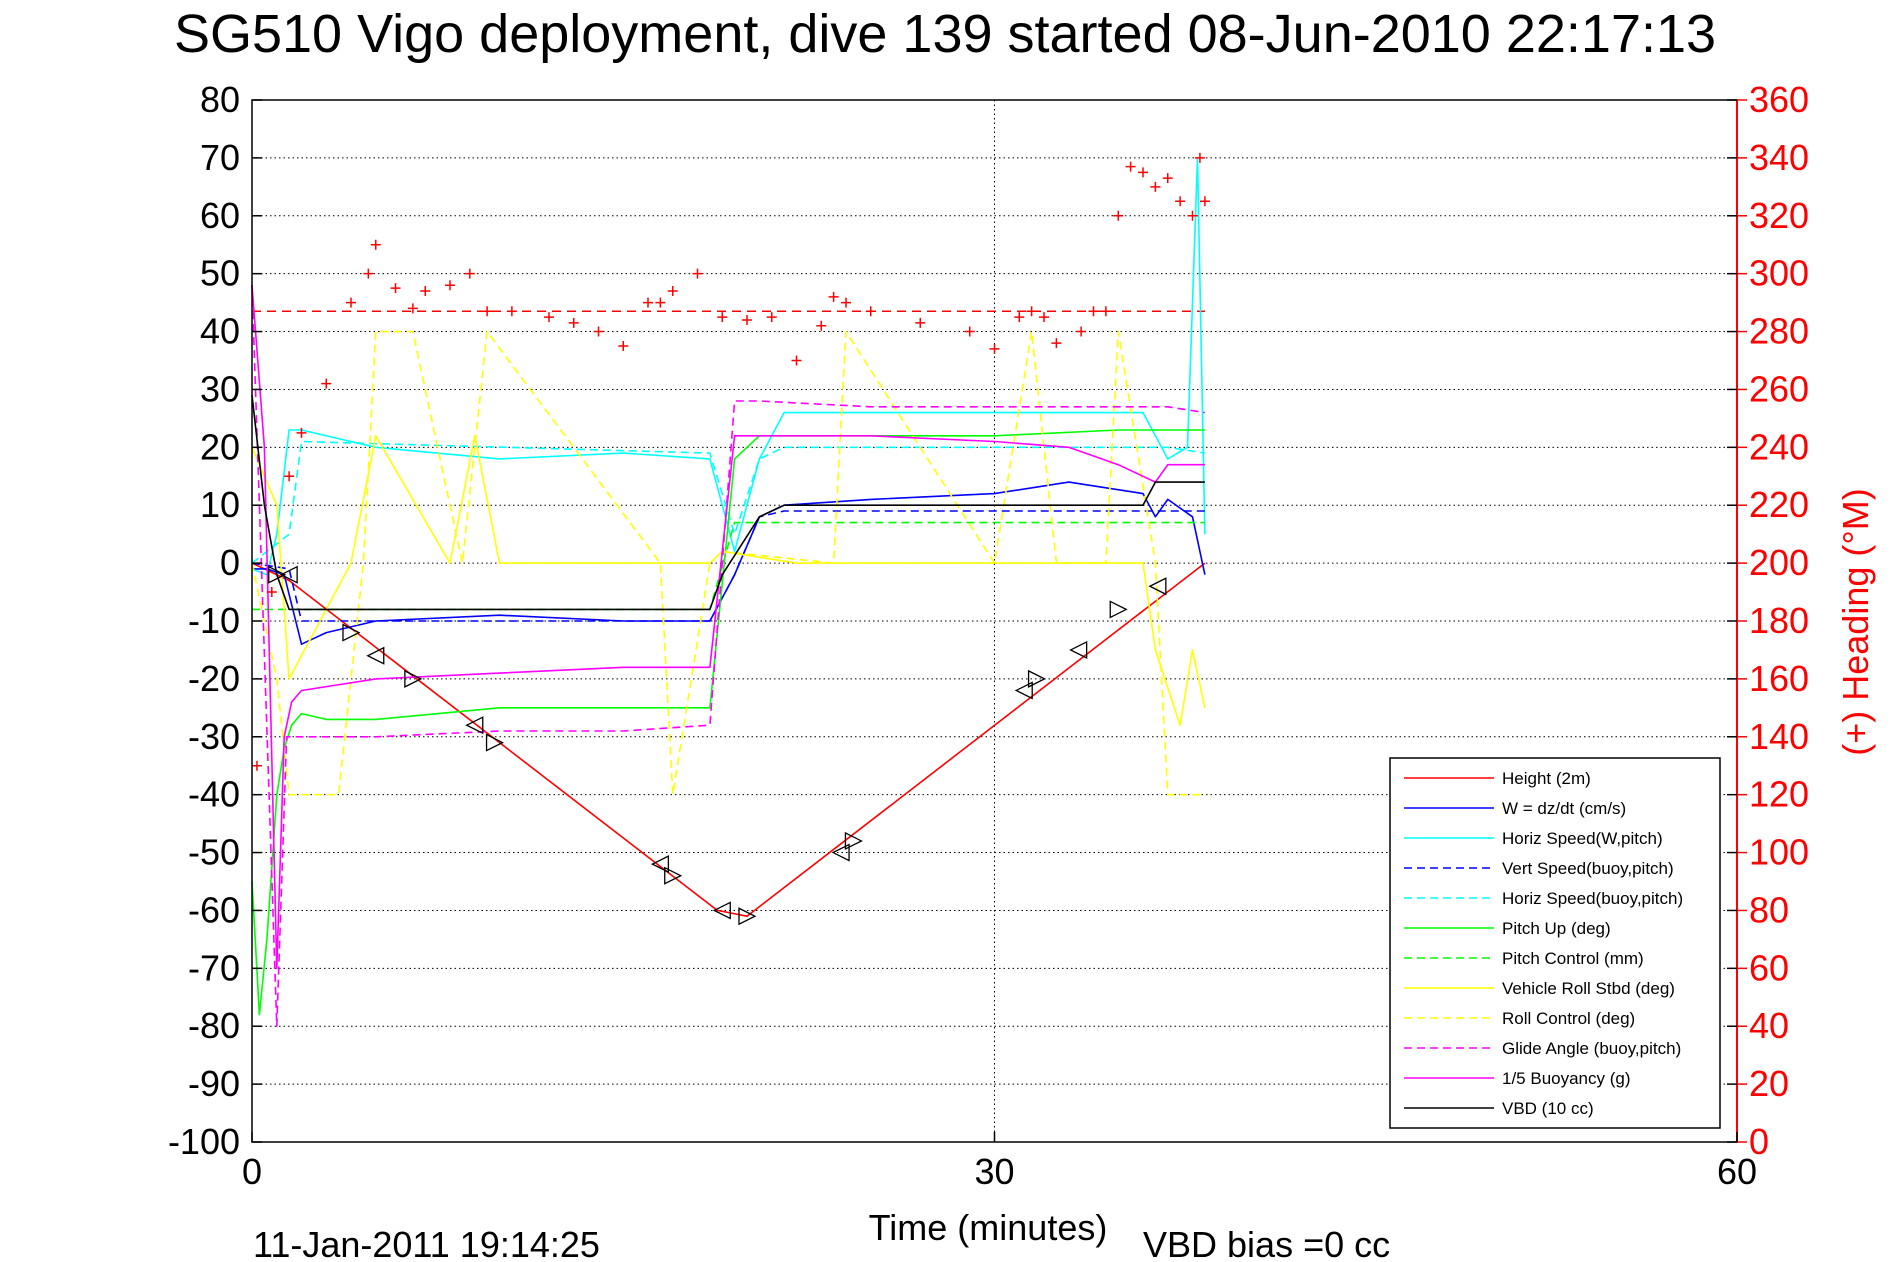 The height and width of the screenshot is (1262, 1891). I want to click on y2-tick-label: 300, so click(1779, 273).